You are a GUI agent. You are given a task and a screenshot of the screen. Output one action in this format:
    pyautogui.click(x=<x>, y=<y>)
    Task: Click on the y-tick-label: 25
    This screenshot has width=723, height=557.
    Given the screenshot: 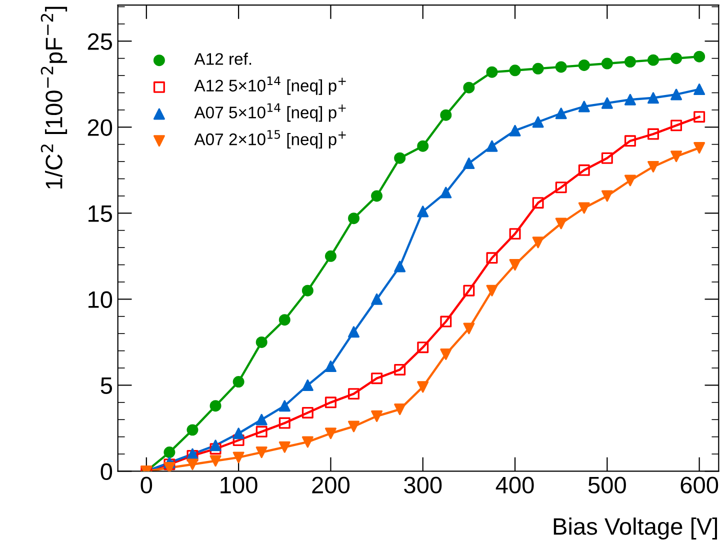 What is the action you would take?
    pyautogui.click(x=100, y=41)
    